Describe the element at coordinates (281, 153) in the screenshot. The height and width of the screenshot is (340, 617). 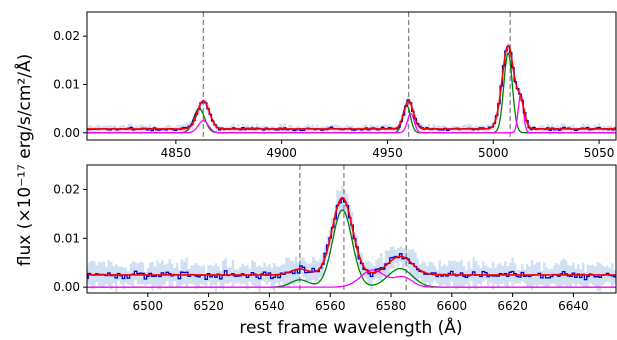
I see `x-tick-label: 4900` at that location.